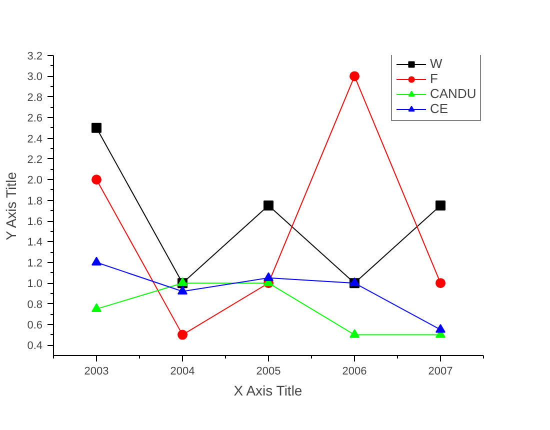 The height and width of the screenshot is (430, 550). What do you see at coordinates (35, 118) in the screenshot?
I see `y-tick-label: 2.6` at bounding box center [35, 118].